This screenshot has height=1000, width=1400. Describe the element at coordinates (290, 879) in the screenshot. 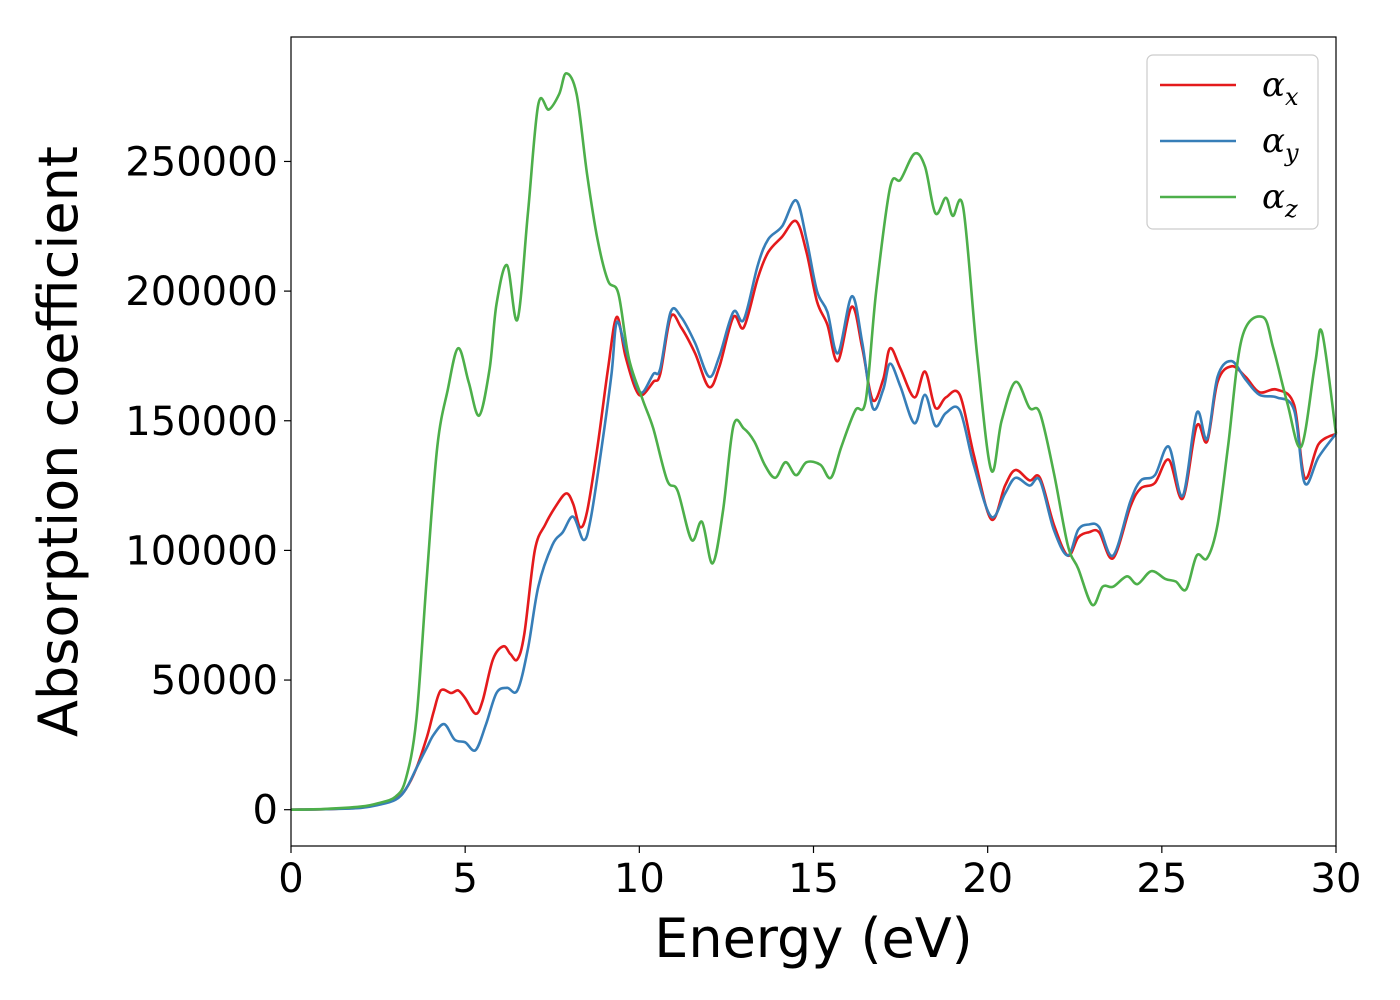

I see `x-tick-label: 0` at that location.